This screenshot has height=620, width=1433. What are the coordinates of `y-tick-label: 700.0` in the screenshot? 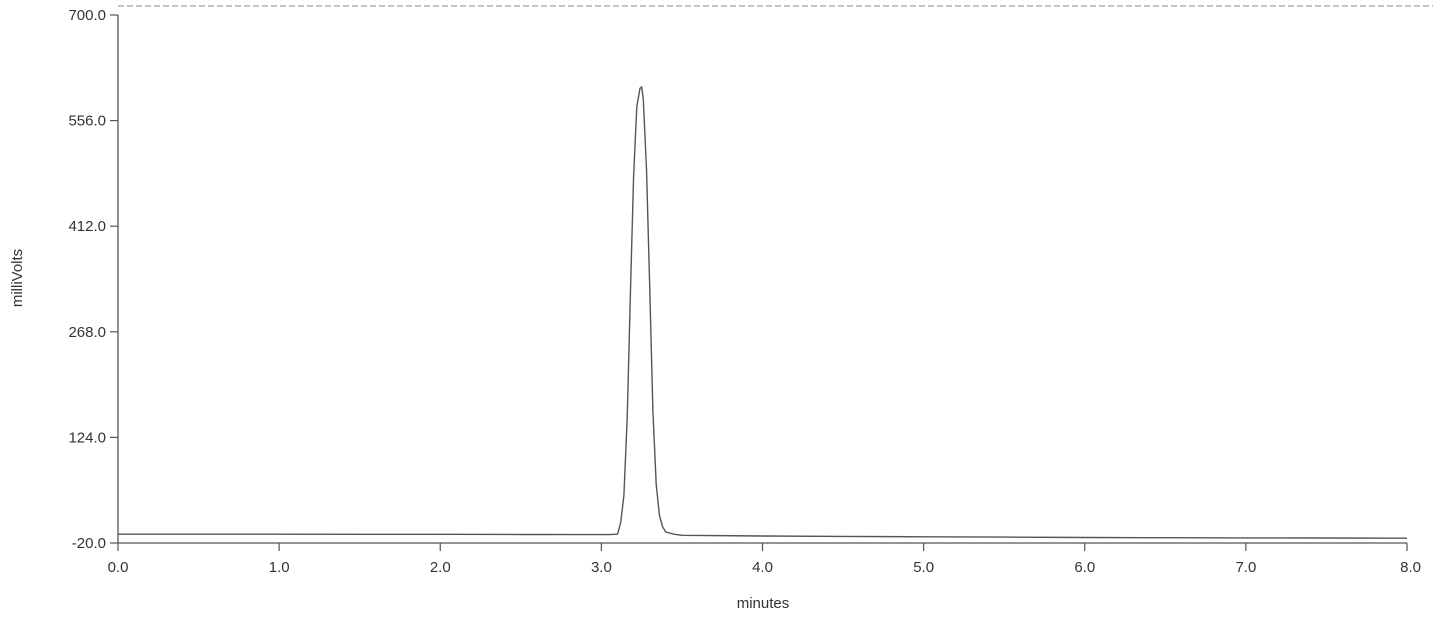 It's located at (87, 15).